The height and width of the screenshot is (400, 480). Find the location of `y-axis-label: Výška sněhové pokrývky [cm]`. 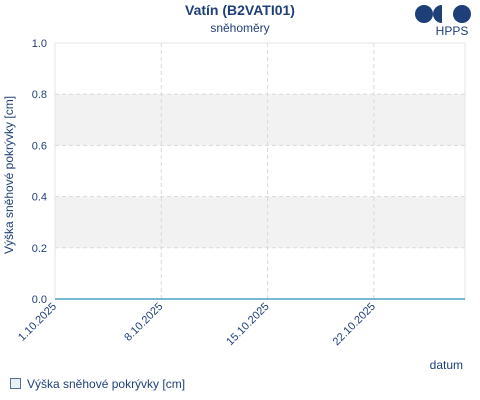

y-axis-label: Výška sněhové pokrývky [cm] is located at coordinates (9, 175).